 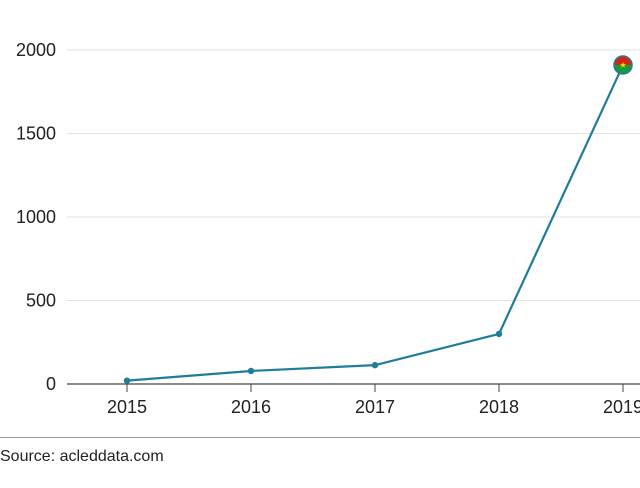 I want to click on data-points, so click(x=313, y=357).